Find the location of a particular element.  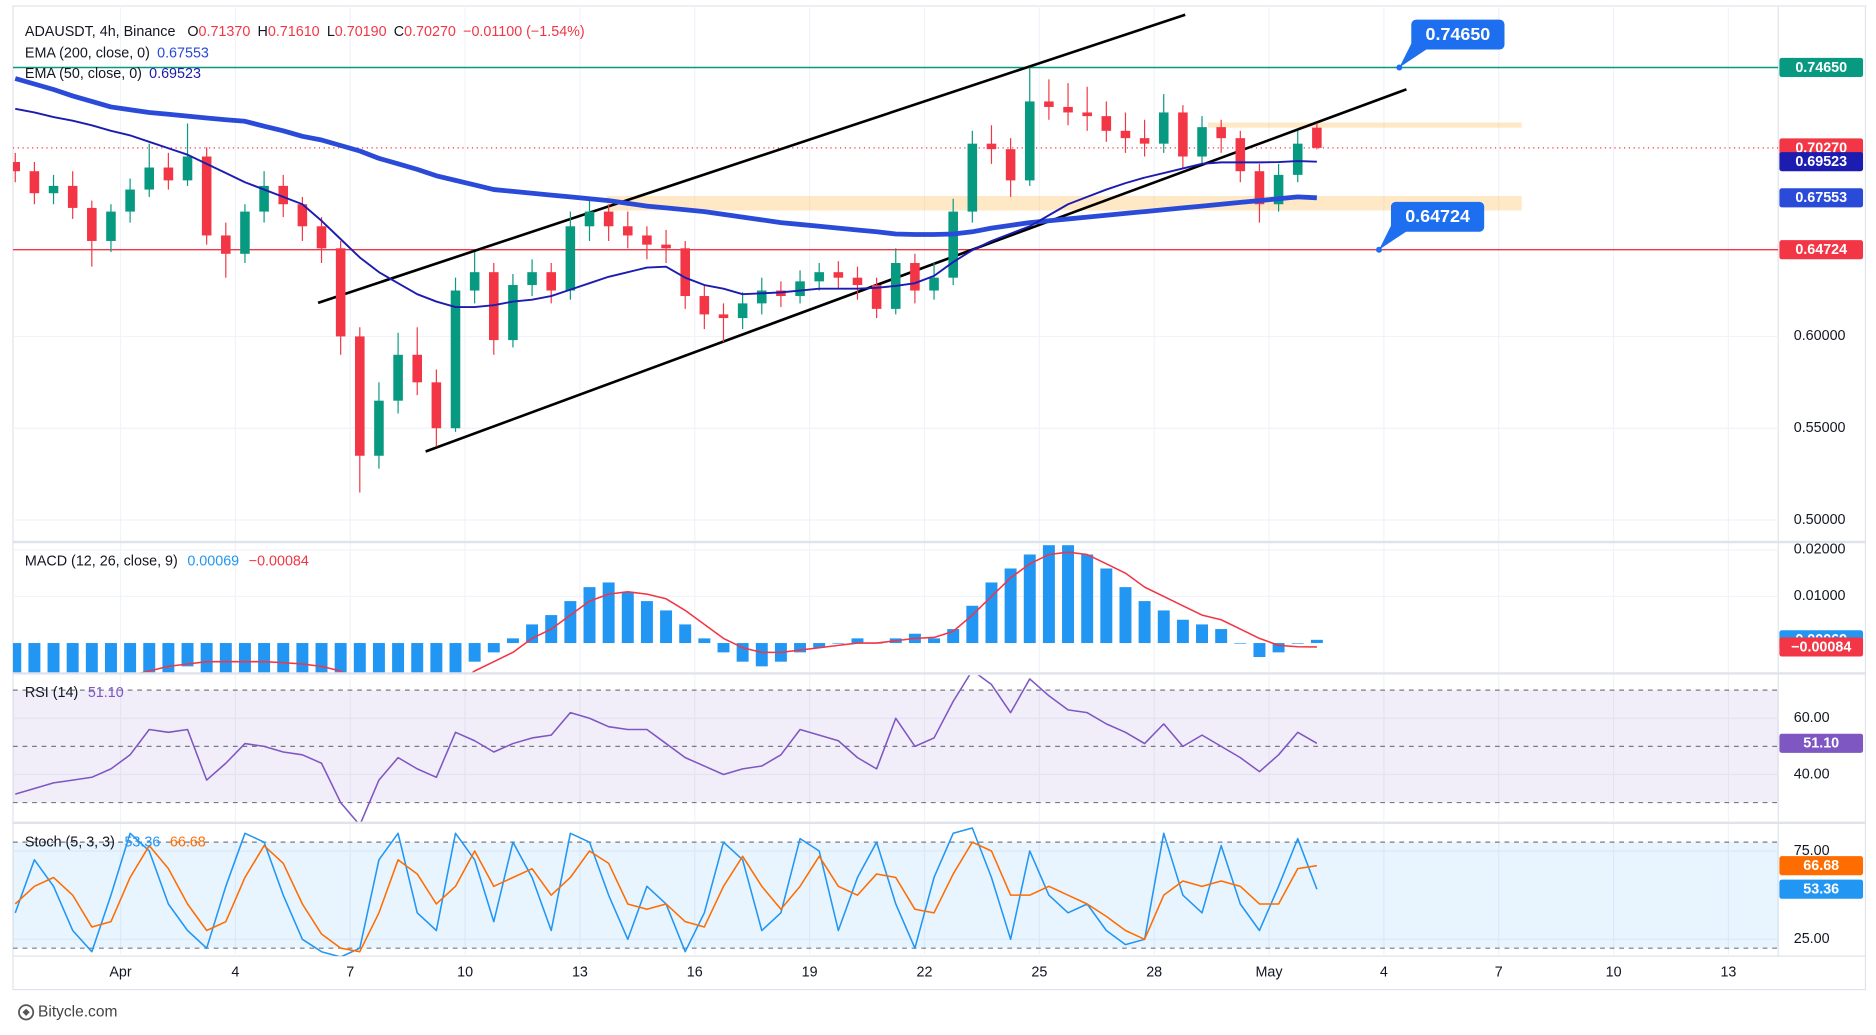

x-tick-label: 13 is located at coordinates (580, 973).